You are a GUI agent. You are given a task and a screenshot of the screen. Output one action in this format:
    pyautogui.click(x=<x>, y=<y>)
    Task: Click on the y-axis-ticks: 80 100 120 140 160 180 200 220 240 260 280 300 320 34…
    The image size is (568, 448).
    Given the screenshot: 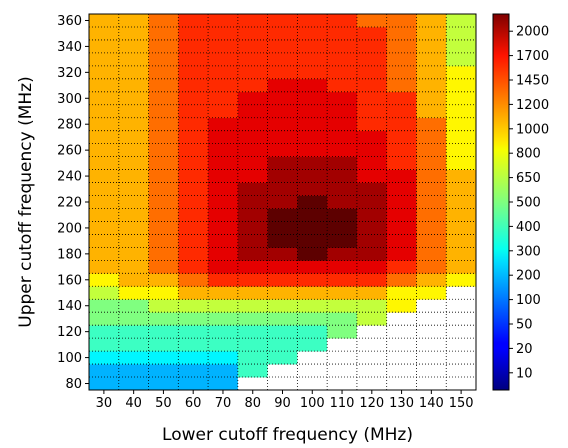 What is the action you would take?
    pyautogui.click(x=73, y=203)
    